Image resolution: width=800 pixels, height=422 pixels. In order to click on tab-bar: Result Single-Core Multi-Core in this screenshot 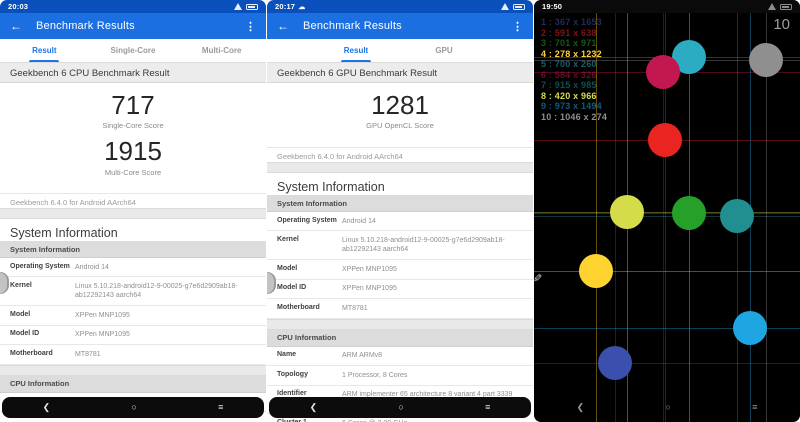, I will do `click(133, 50)`.